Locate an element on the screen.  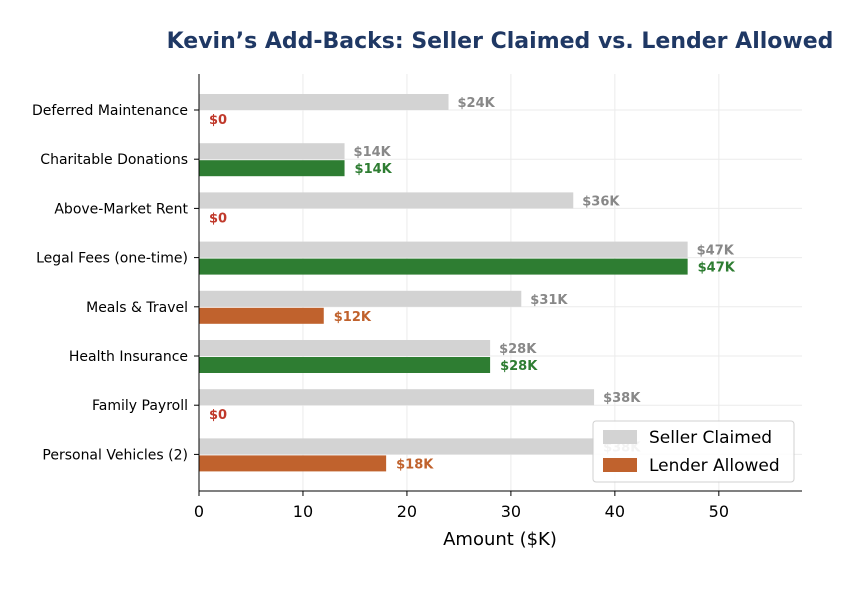
bar-seller-claimed-family-payroll is located at coordinates (397, 397).